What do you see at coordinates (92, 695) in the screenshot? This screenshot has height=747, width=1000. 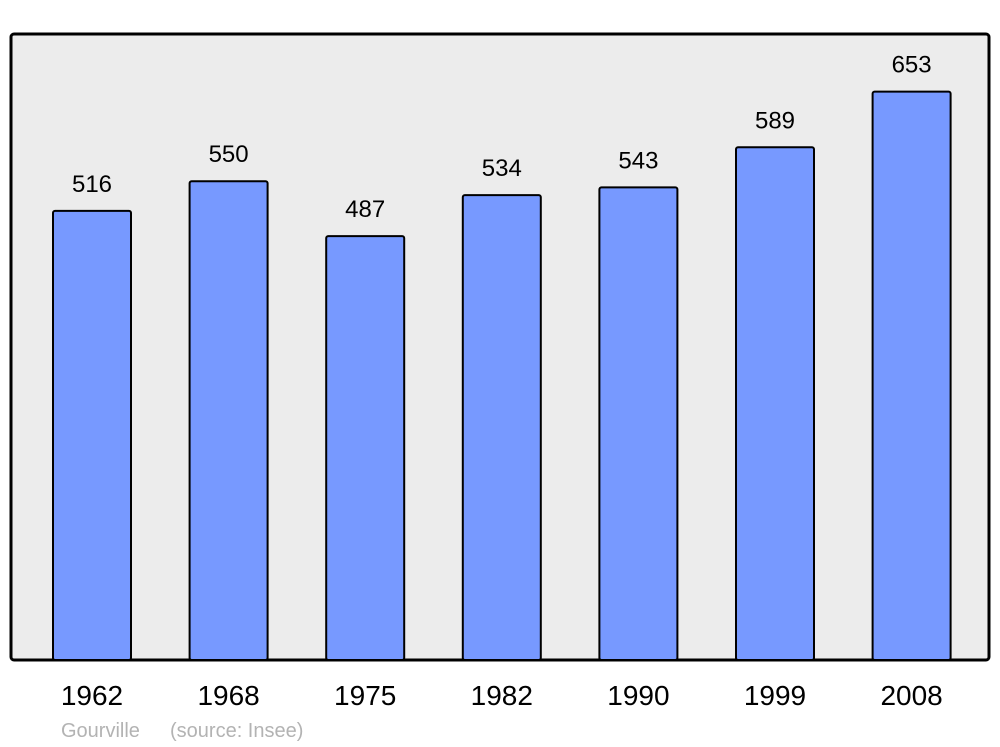 I see `x-tick-1962: 1962` at bounding box center [92, 695].